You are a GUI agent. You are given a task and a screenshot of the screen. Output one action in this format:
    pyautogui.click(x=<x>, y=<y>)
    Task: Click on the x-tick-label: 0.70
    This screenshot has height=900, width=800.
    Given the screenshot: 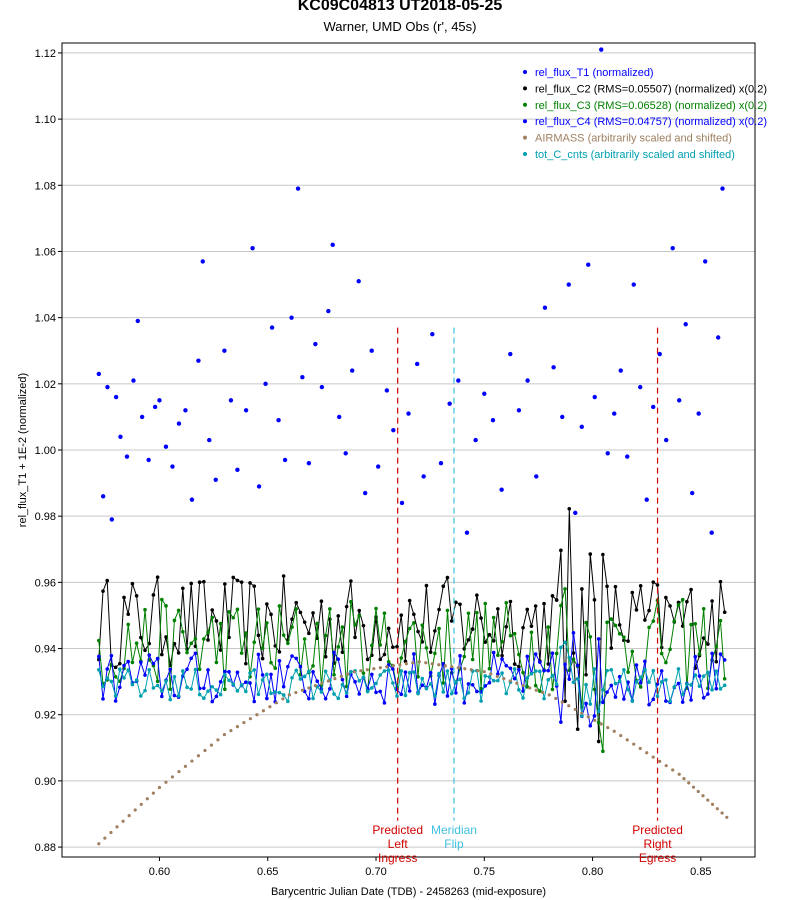 What is the action you would take?
    pyautogui.click(x=375, y=872)
    